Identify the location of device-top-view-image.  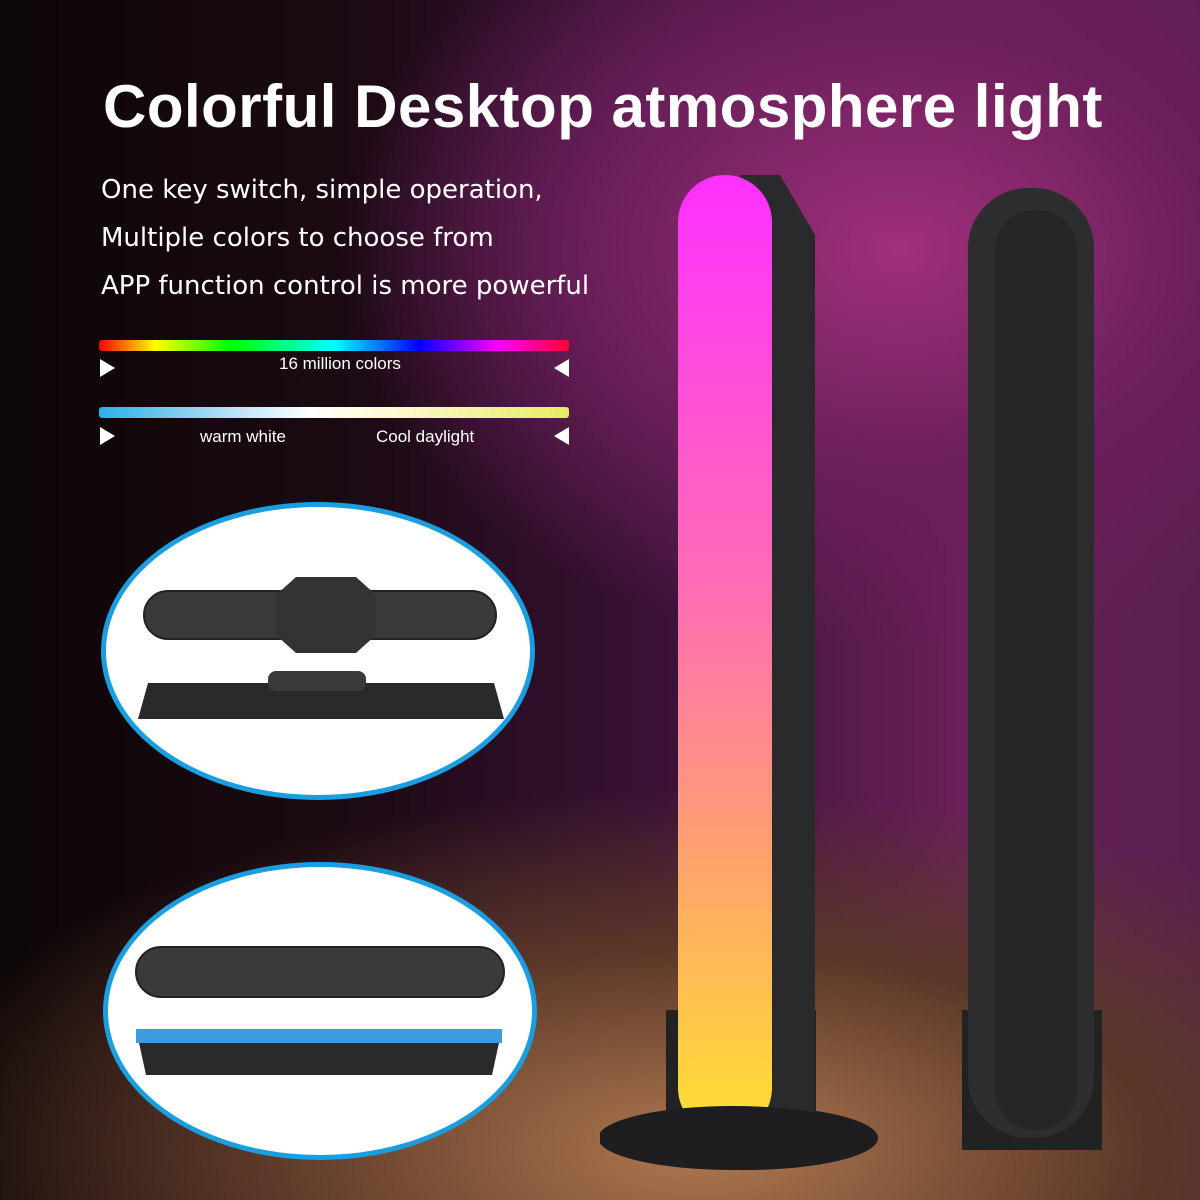
(321, 648).